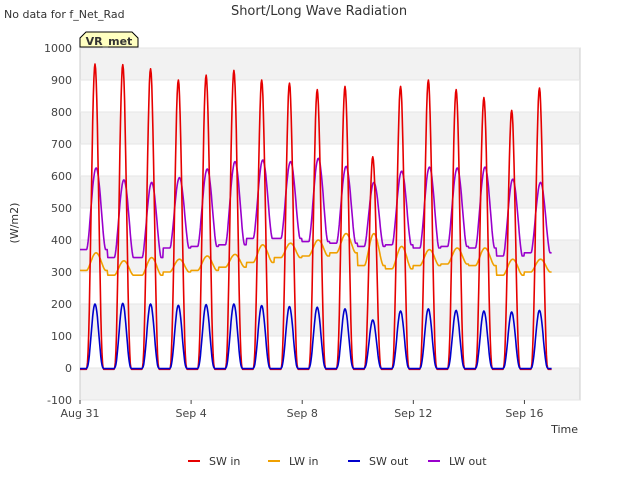  What do you see at coordinates (80, 413) in the screenshot?
I see `x-tick-label: Aug 31` at bounding box center [80, 413].